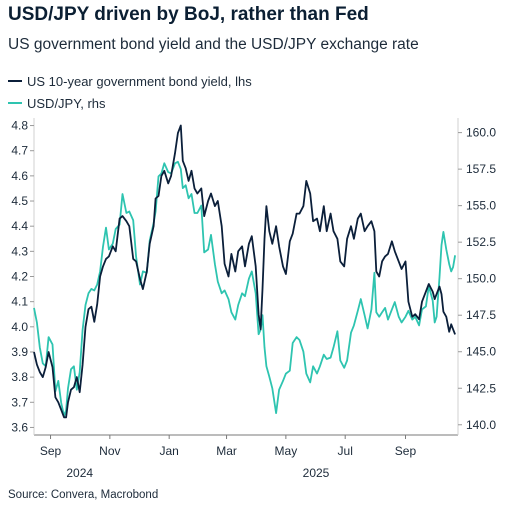 The height and width of the screenshot is (515, 512). What do you see at coordinates (15, 81) in the screenshot?
I see `legend-swatch-yield` at bounding box center [15, 81].